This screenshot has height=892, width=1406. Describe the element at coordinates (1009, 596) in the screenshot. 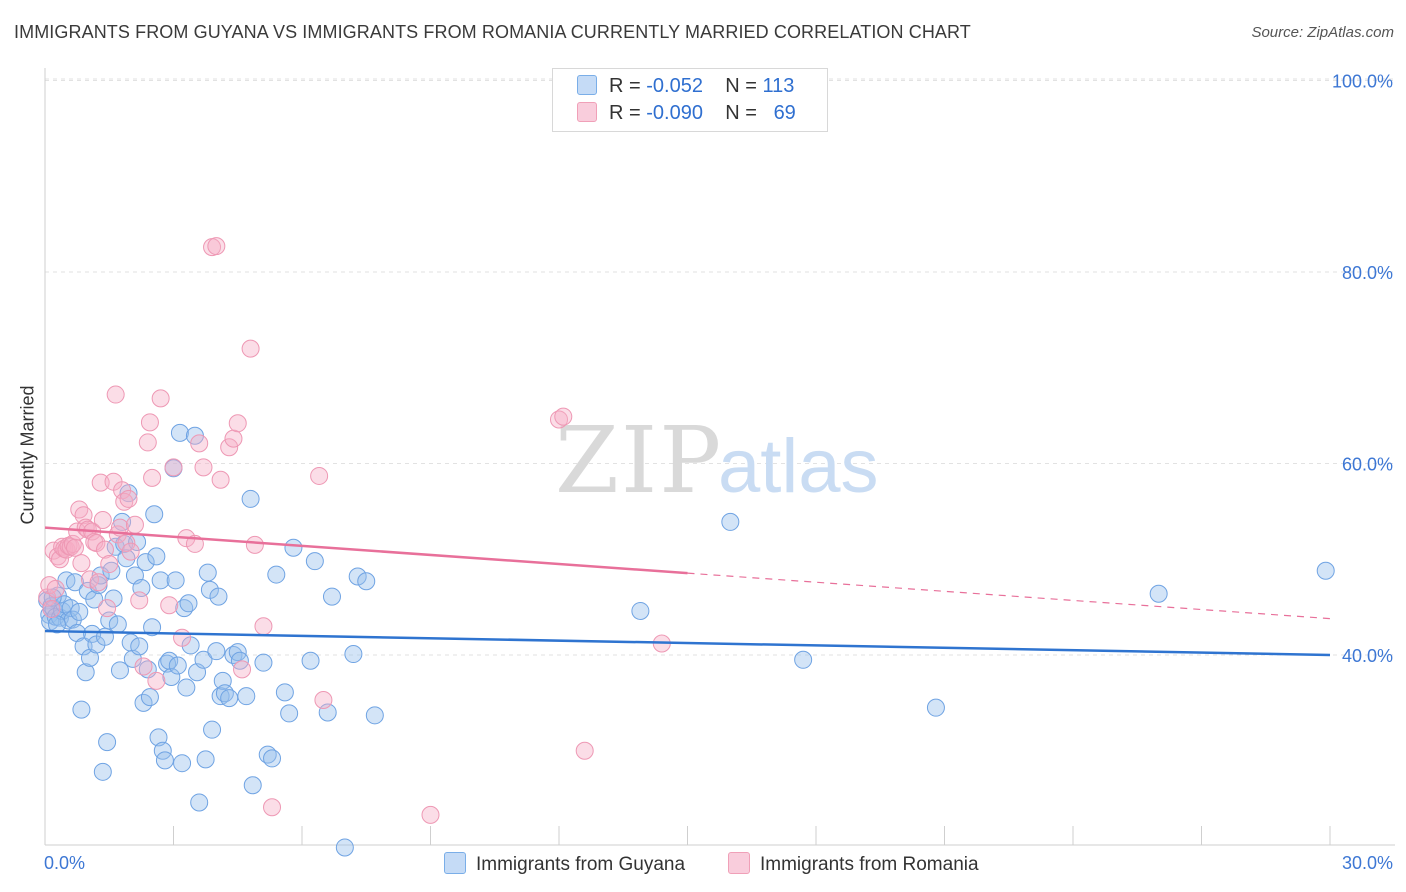

I see `trend-line-romania-dashed` at that location.